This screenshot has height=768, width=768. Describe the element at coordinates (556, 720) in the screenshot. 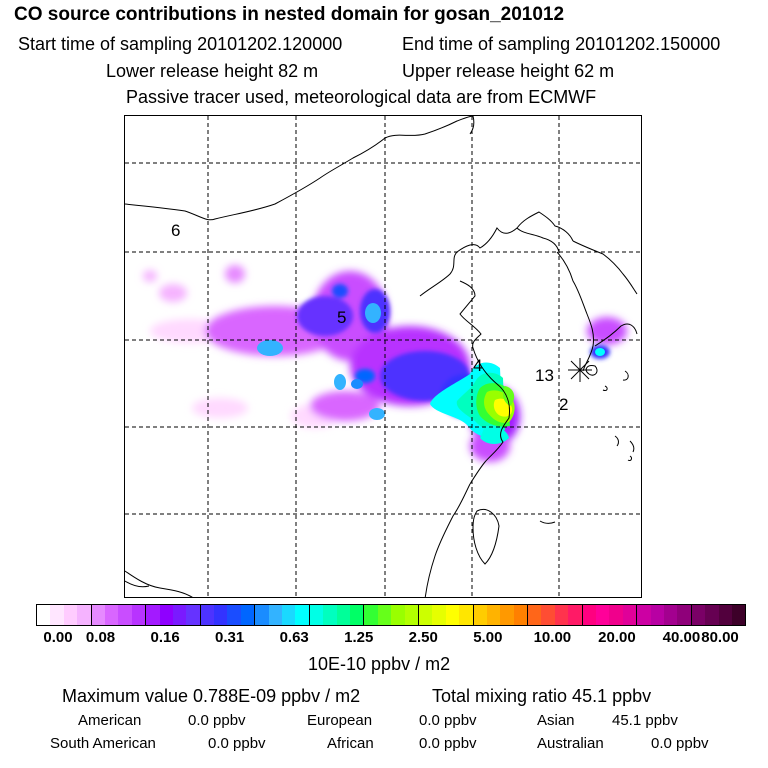

I see `source-asian-label: Asian` at that location.